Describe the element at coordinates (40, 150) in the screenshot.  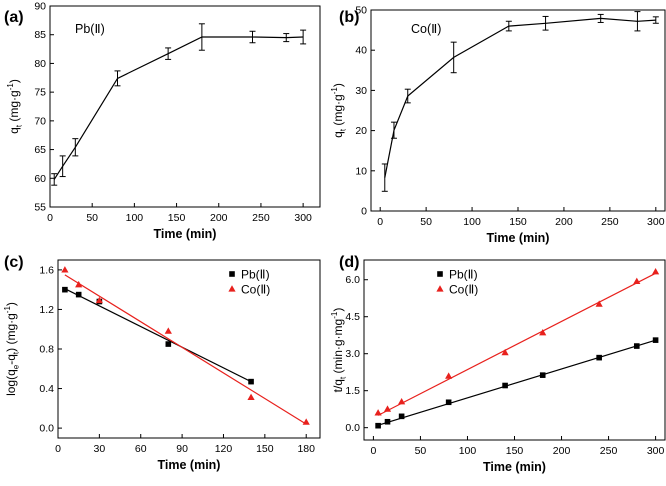
I see `y-tick-label: 65` at that location.